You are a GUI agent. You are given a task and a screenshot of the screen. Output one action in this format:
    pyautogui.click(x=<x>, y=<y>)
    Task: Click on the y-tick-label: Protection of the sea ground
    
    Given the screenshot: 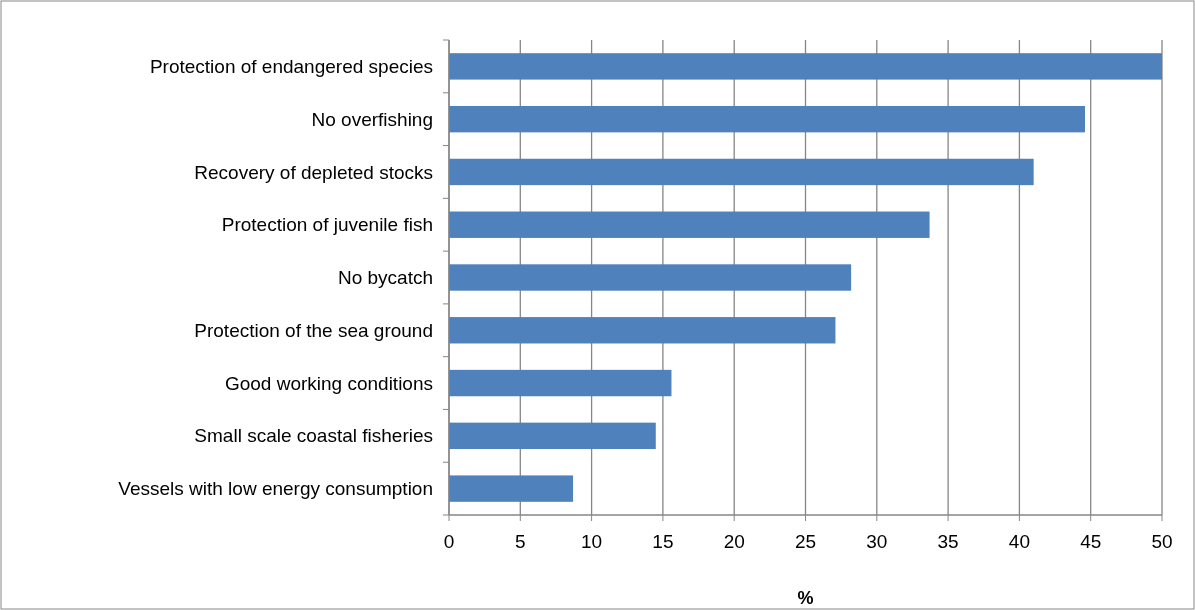 What is the action you would take?
    pyautogui.click(x=313, y=330)
    